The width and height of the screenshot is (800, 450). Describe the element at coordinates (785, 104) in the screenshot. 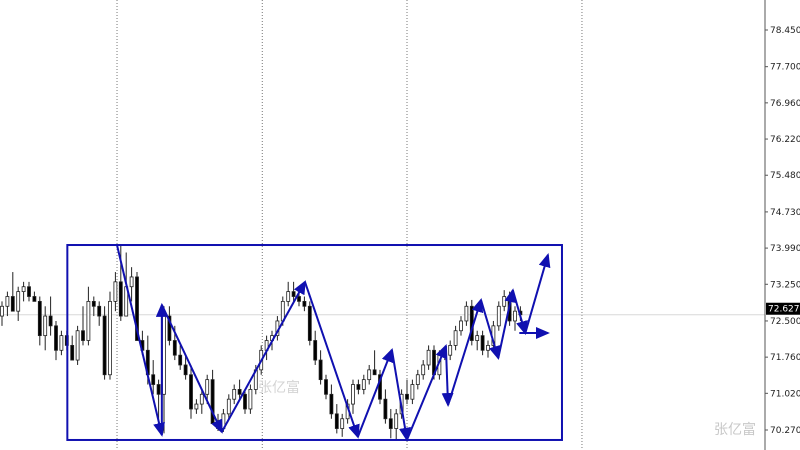

I see `y-tick-label: 76.960` at that location.